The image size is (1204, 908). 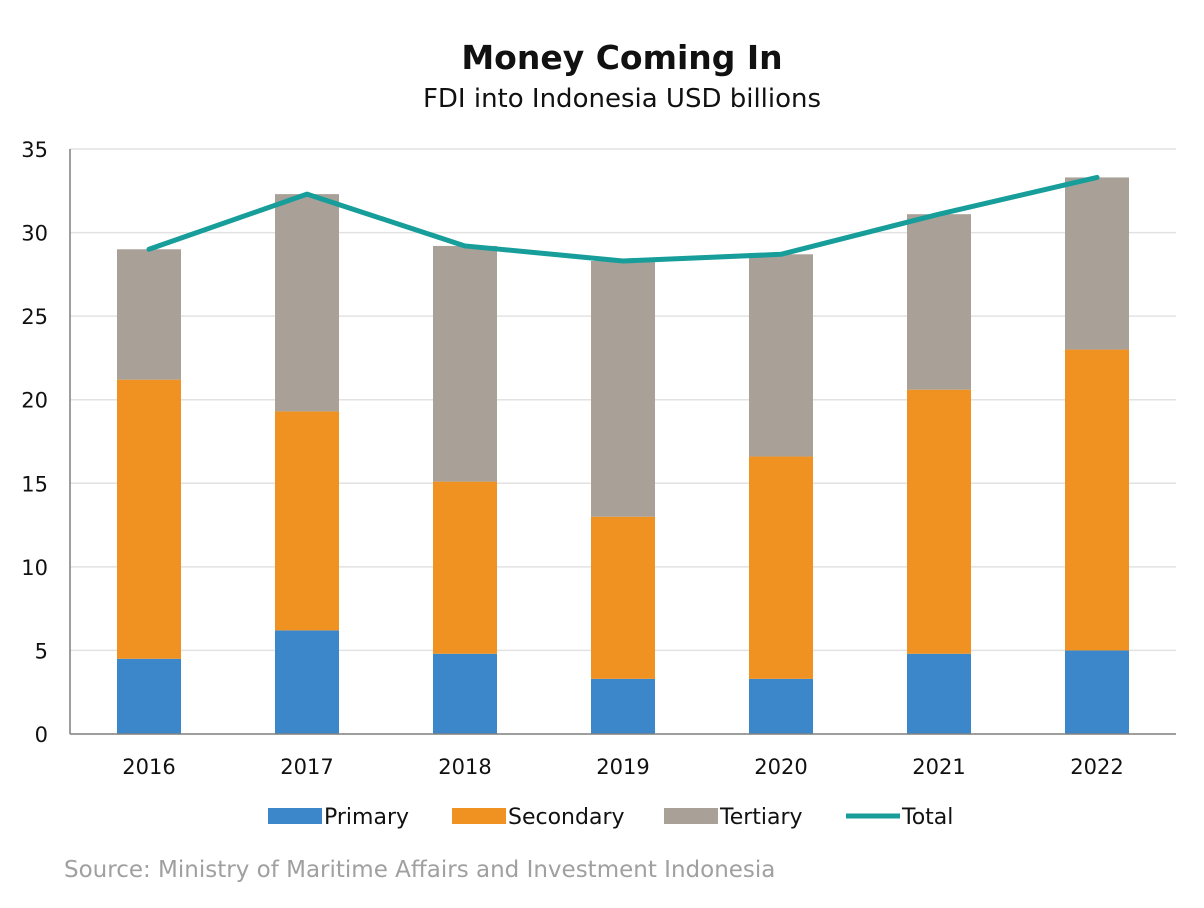 I want to click on legend-swatch-primary, so click(x=295, y=816).